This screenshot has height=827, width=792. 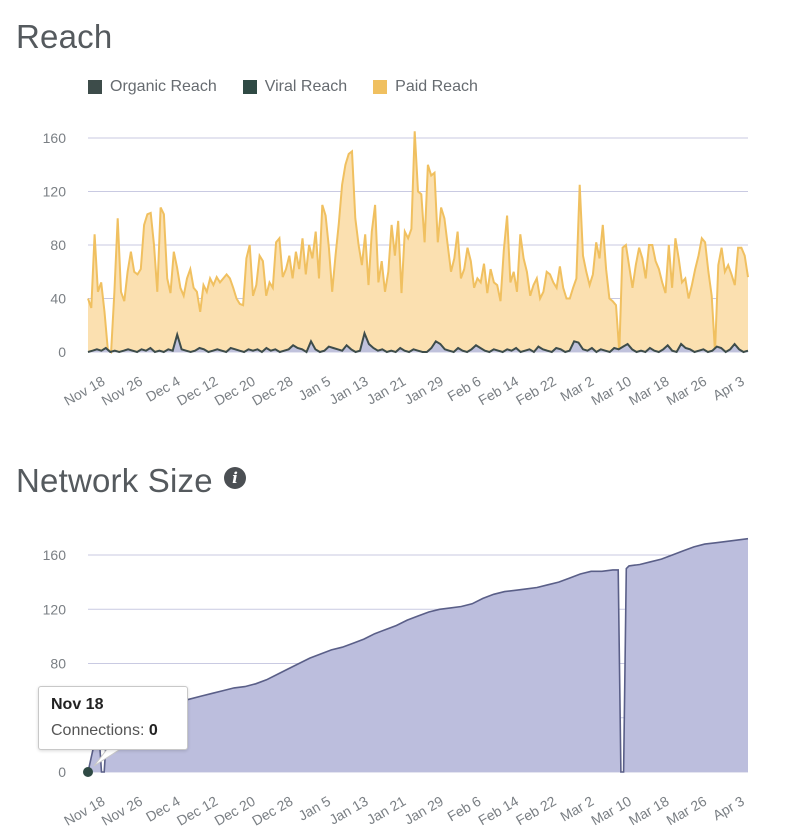 I want to click on x-tick-label: Nov 18, so click(x=84, y=810).